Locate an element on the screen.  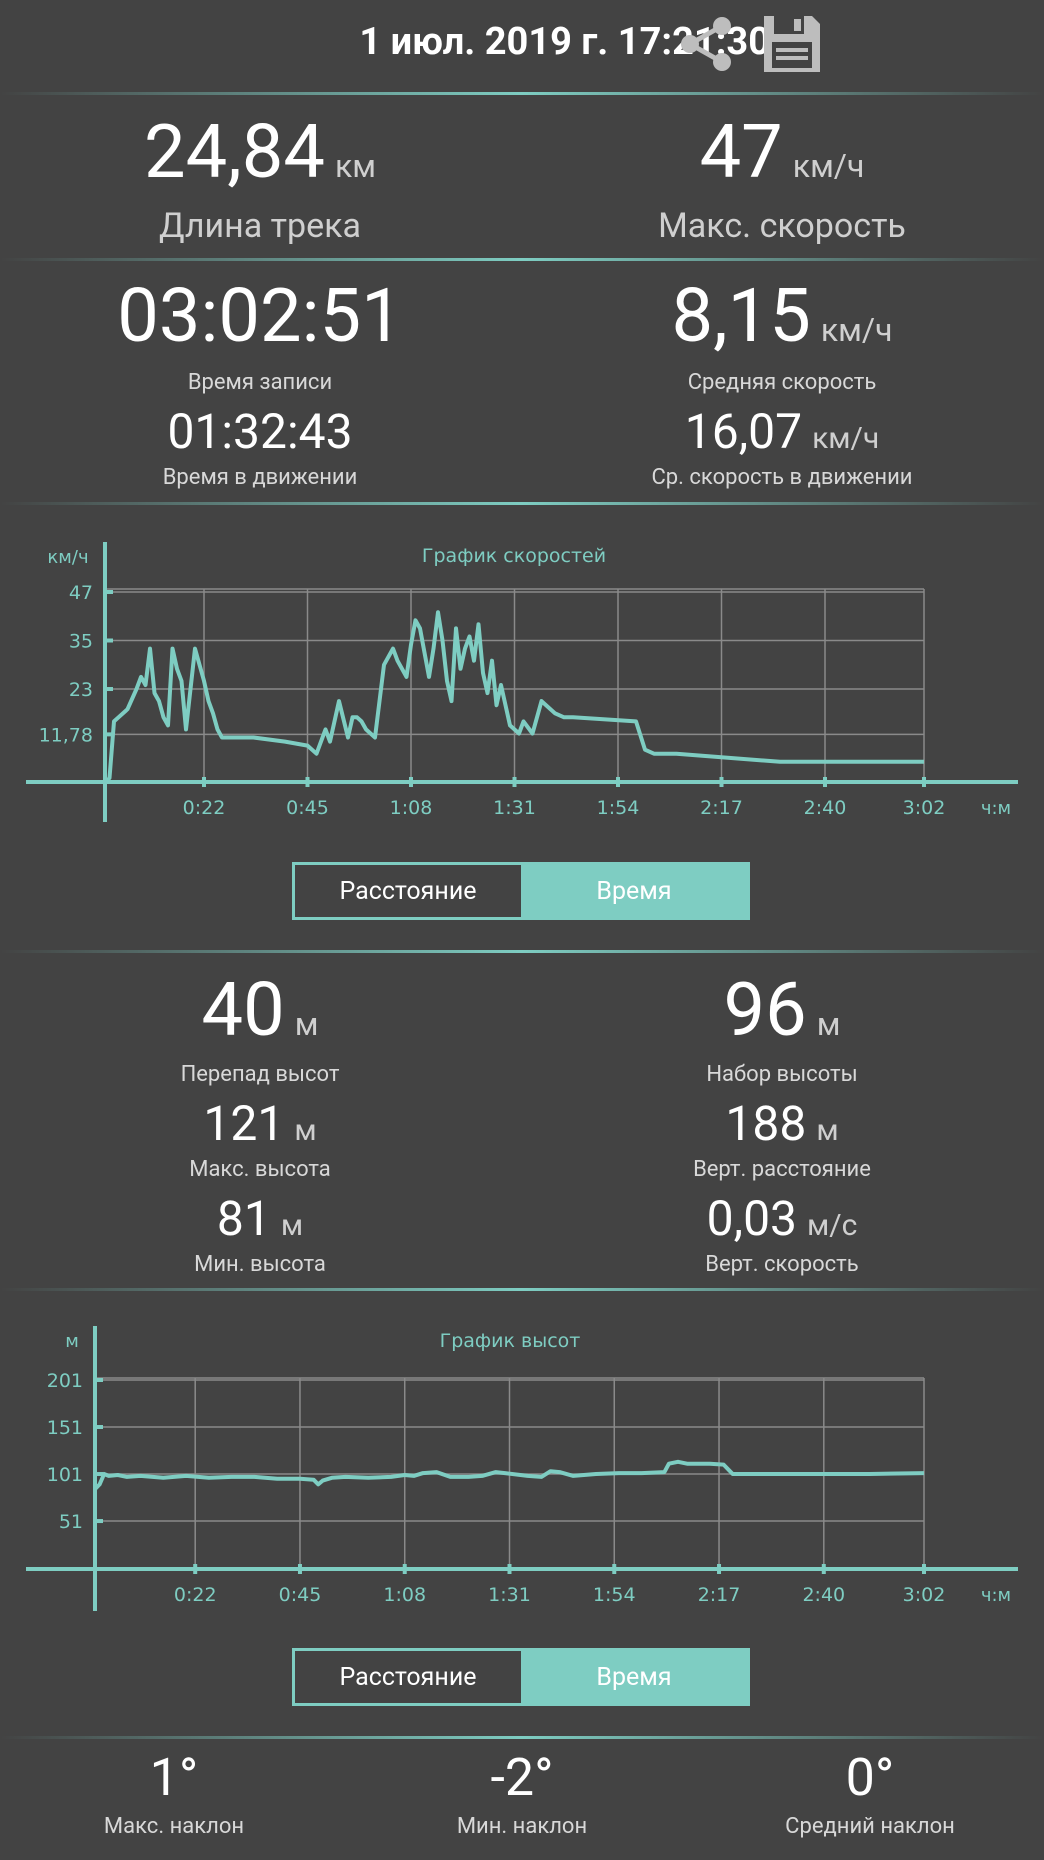
vert-speed-block: 0,03 м/с is located at coordinates (782, 1219).